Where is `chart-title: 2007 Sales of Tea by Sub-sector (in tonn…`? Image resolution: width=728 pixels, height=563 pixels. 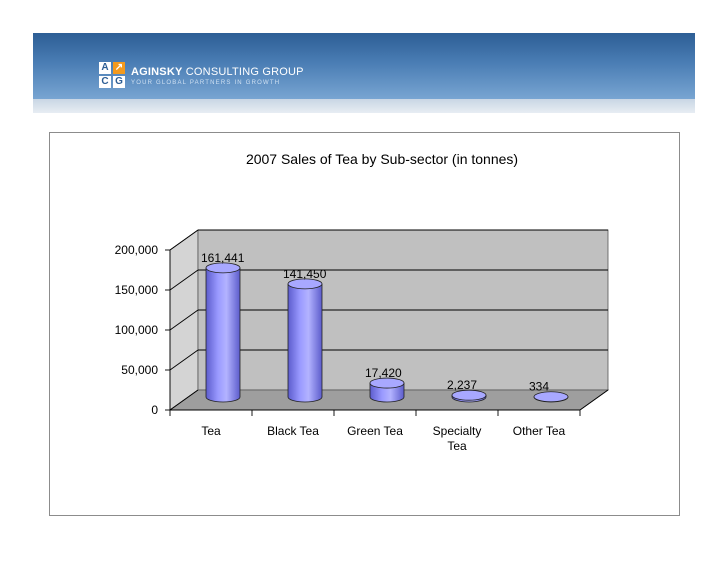 chart-title: 2007 Sales of Tea by Sub-sector (in tonn… is located at coordinates (382, 159).